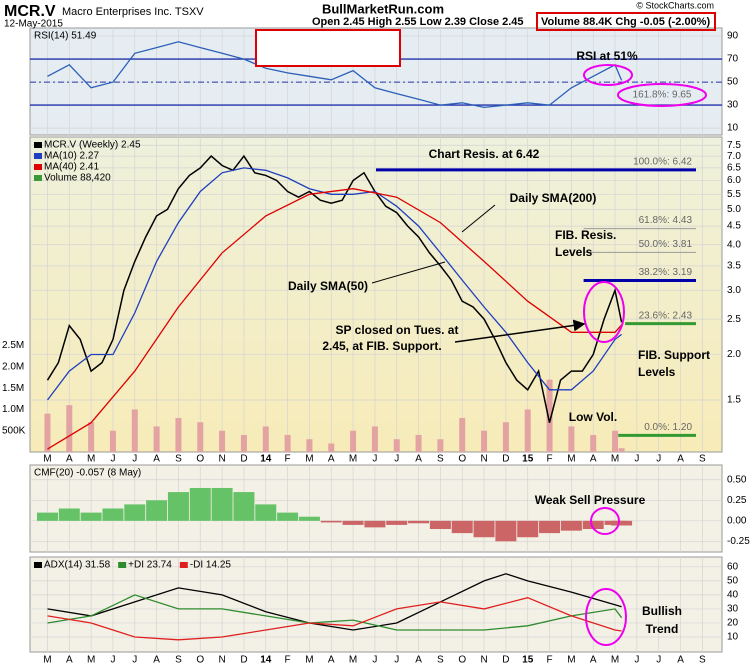 The height and width of the screenshot is (667, 755). What do you see at coordinates (734, 180) in the screenshot?
I see `y-tick-label: 6.0` at bounding box center [734, 180].